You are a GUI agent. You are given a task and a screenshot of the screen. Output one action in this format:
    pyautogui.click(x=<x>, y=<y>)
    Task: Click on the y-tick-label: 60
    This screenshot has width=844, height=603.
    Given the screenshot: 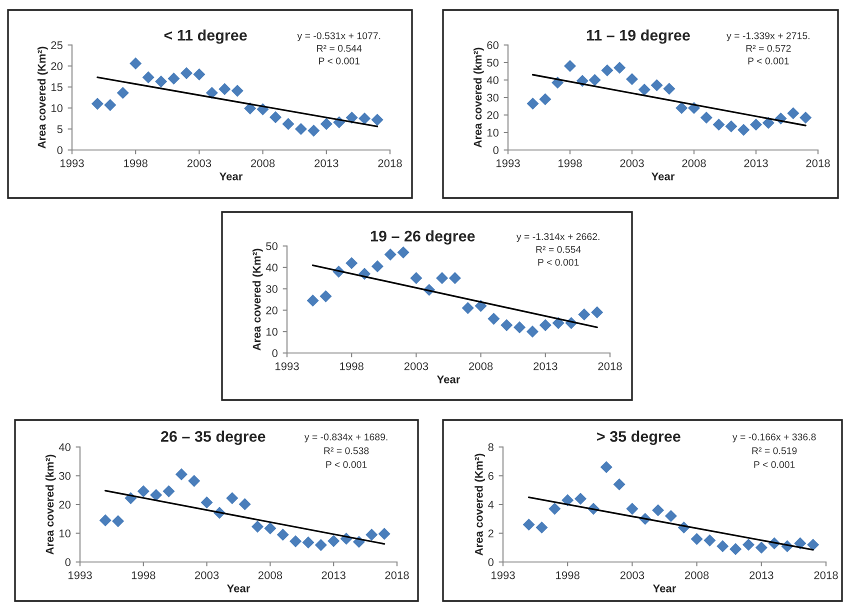 What is the action you would take?
    pyautogui.click(x=493, y=45)
    